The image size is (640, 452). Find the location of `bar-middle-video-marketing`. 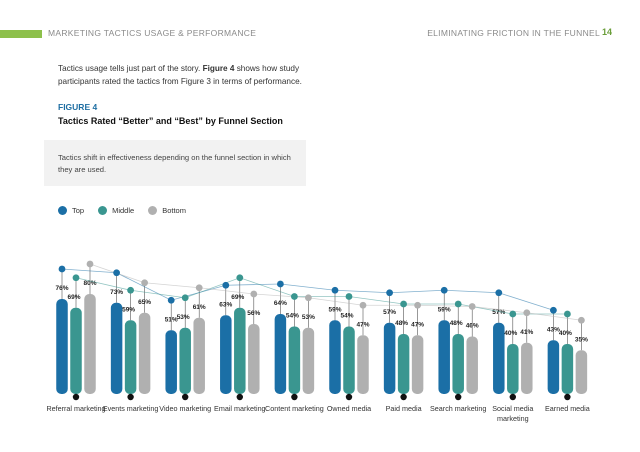

bar-middle-video-marketing is located at coordinates (185, 360).